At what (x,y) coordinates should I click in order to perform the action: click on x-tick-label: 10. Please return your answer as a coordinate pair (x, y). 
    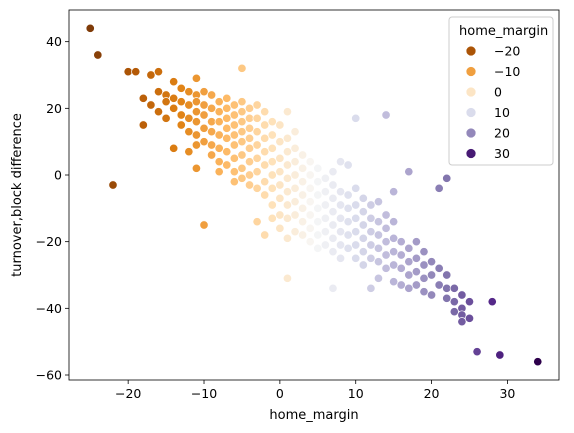
    Looking at the image, I should click on (356, 393).